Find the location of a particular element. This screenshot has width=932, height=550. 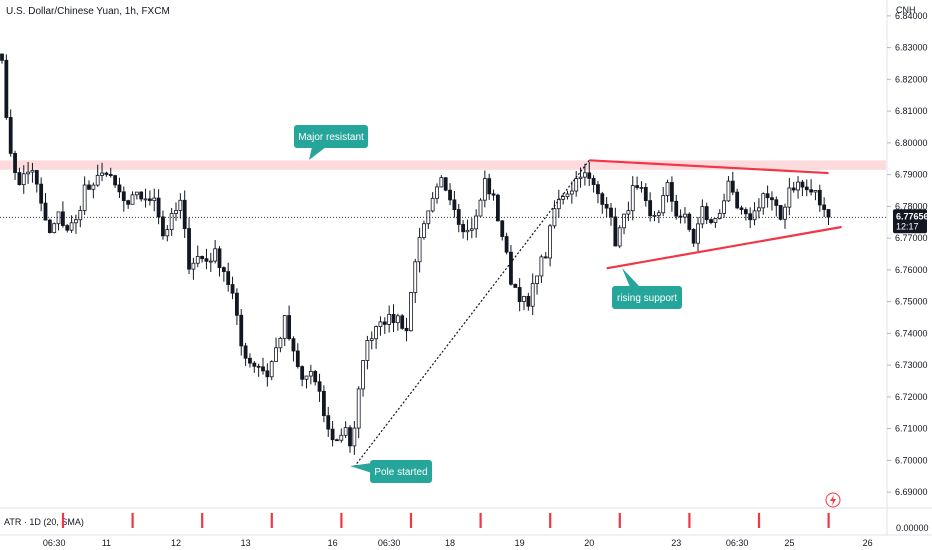

price-tick-label: 6.69000 is located at coordinates (911, 492).